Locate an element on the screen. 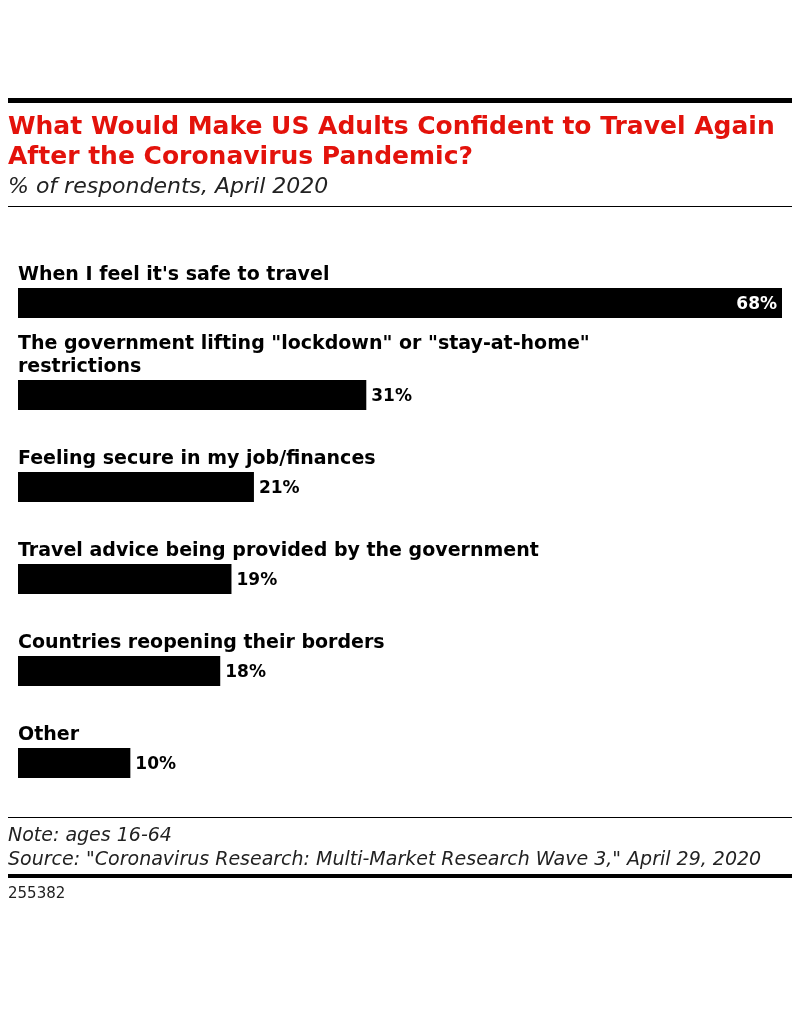 The width and height of the screenshot is (800, 1036). data-label: 19% is located at coordinates (257, 579).